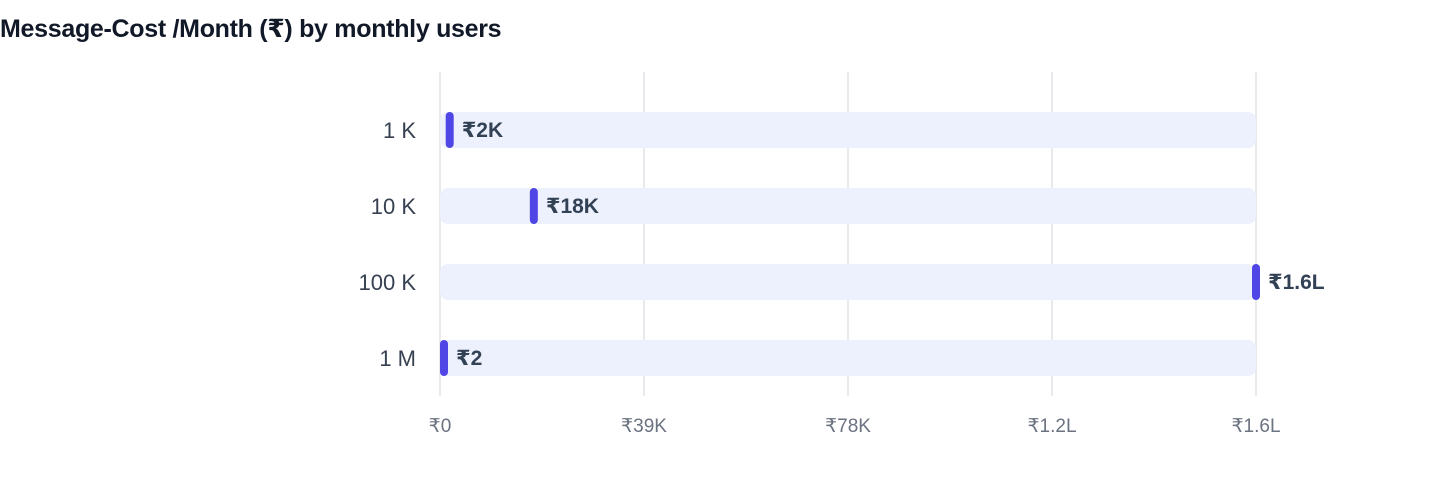 The image size is (1440, 484). I want to click on bar-value-label: ₹18K, so click(572, 206).